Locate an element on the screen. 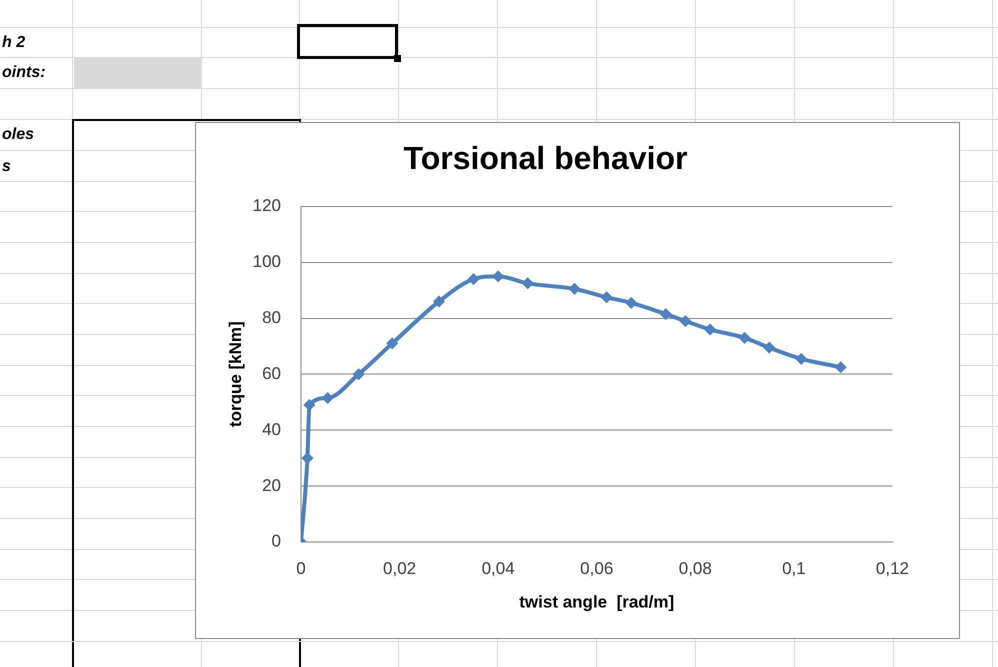  text: s is located at coordinates (6, 167).